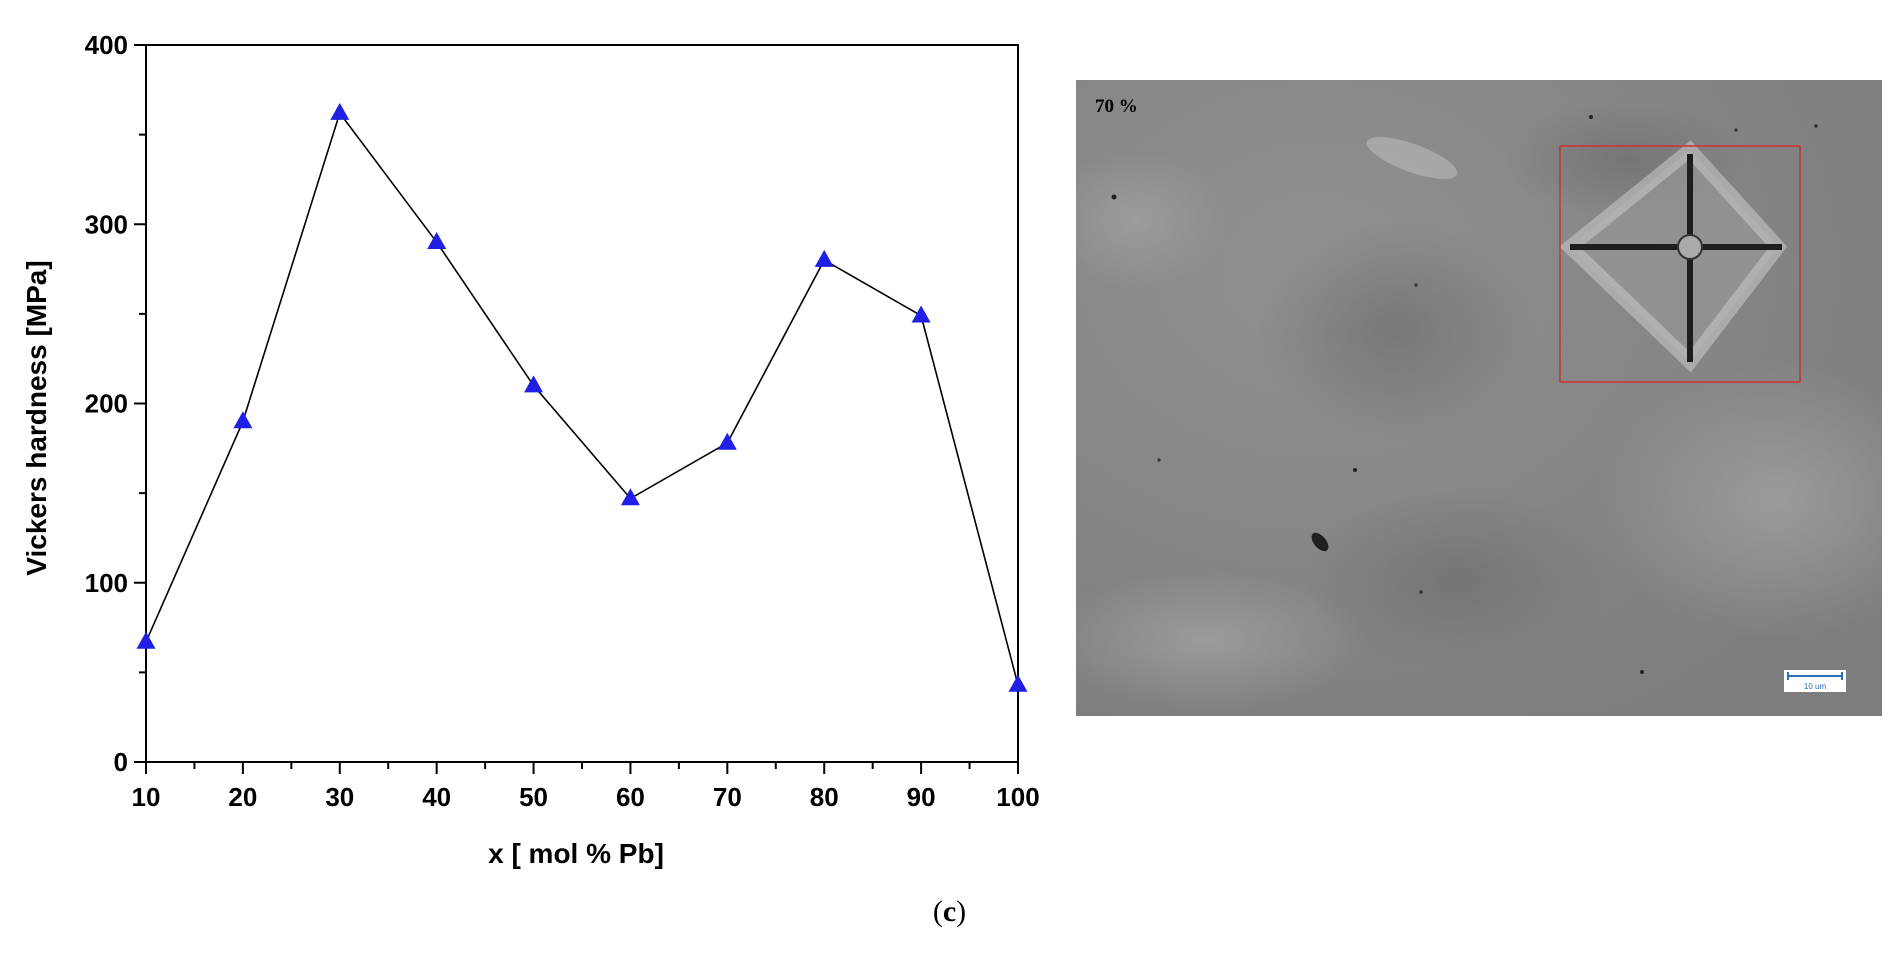 The image size is (1899, 955). Describe the element at coordinates (339, 797) in the screenshot. I see `x-tick-label: 30` at that location.